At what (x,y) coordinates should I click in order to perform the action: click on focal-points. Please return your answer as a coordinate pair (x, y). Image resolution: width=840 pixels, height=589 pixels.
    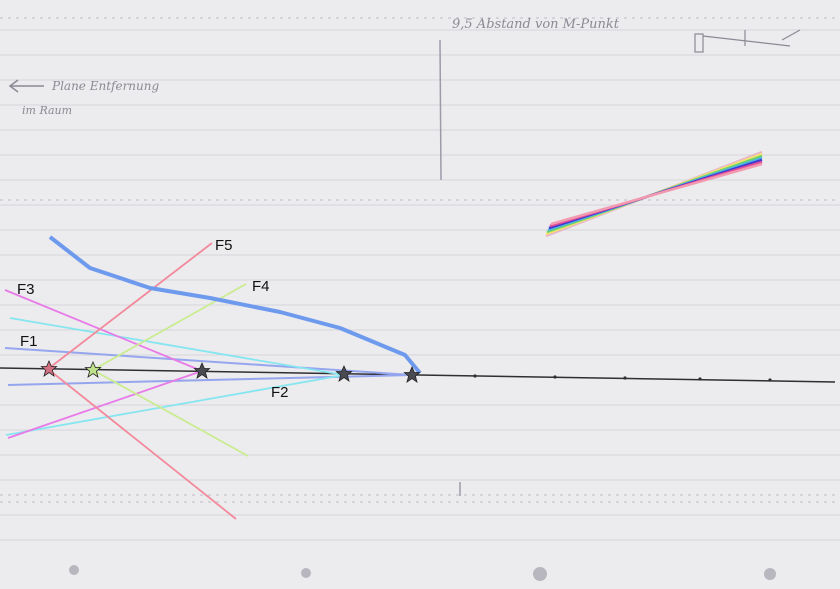
    Looking at the image, I should click on (230, 371).